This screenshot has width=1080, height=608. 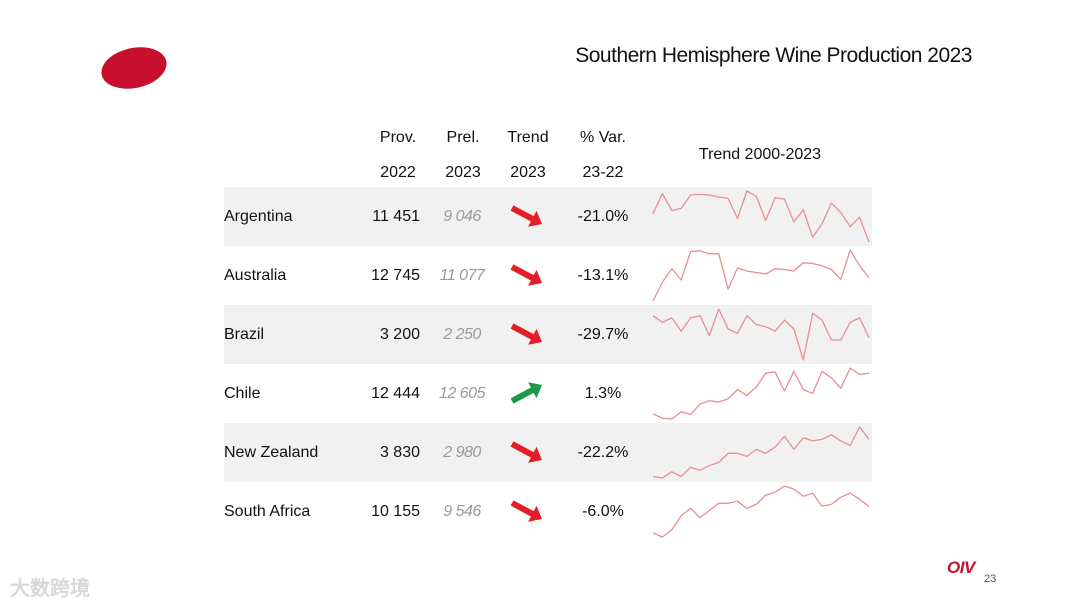 I want to click on pct-variation-value: -13.1%, so click(x=603, y=275).